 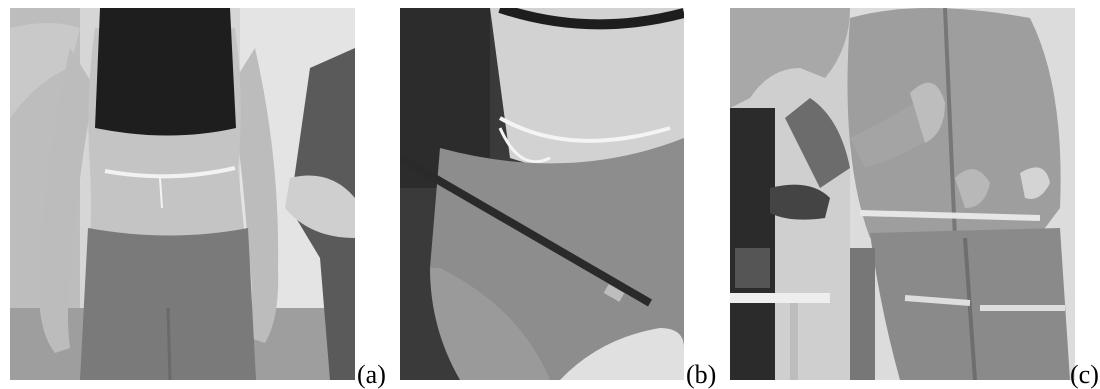 What do you see at coordinates (371, 374) in the screenshot?
I see `panel-label-a: (a)` at bounding box center [371, 374].